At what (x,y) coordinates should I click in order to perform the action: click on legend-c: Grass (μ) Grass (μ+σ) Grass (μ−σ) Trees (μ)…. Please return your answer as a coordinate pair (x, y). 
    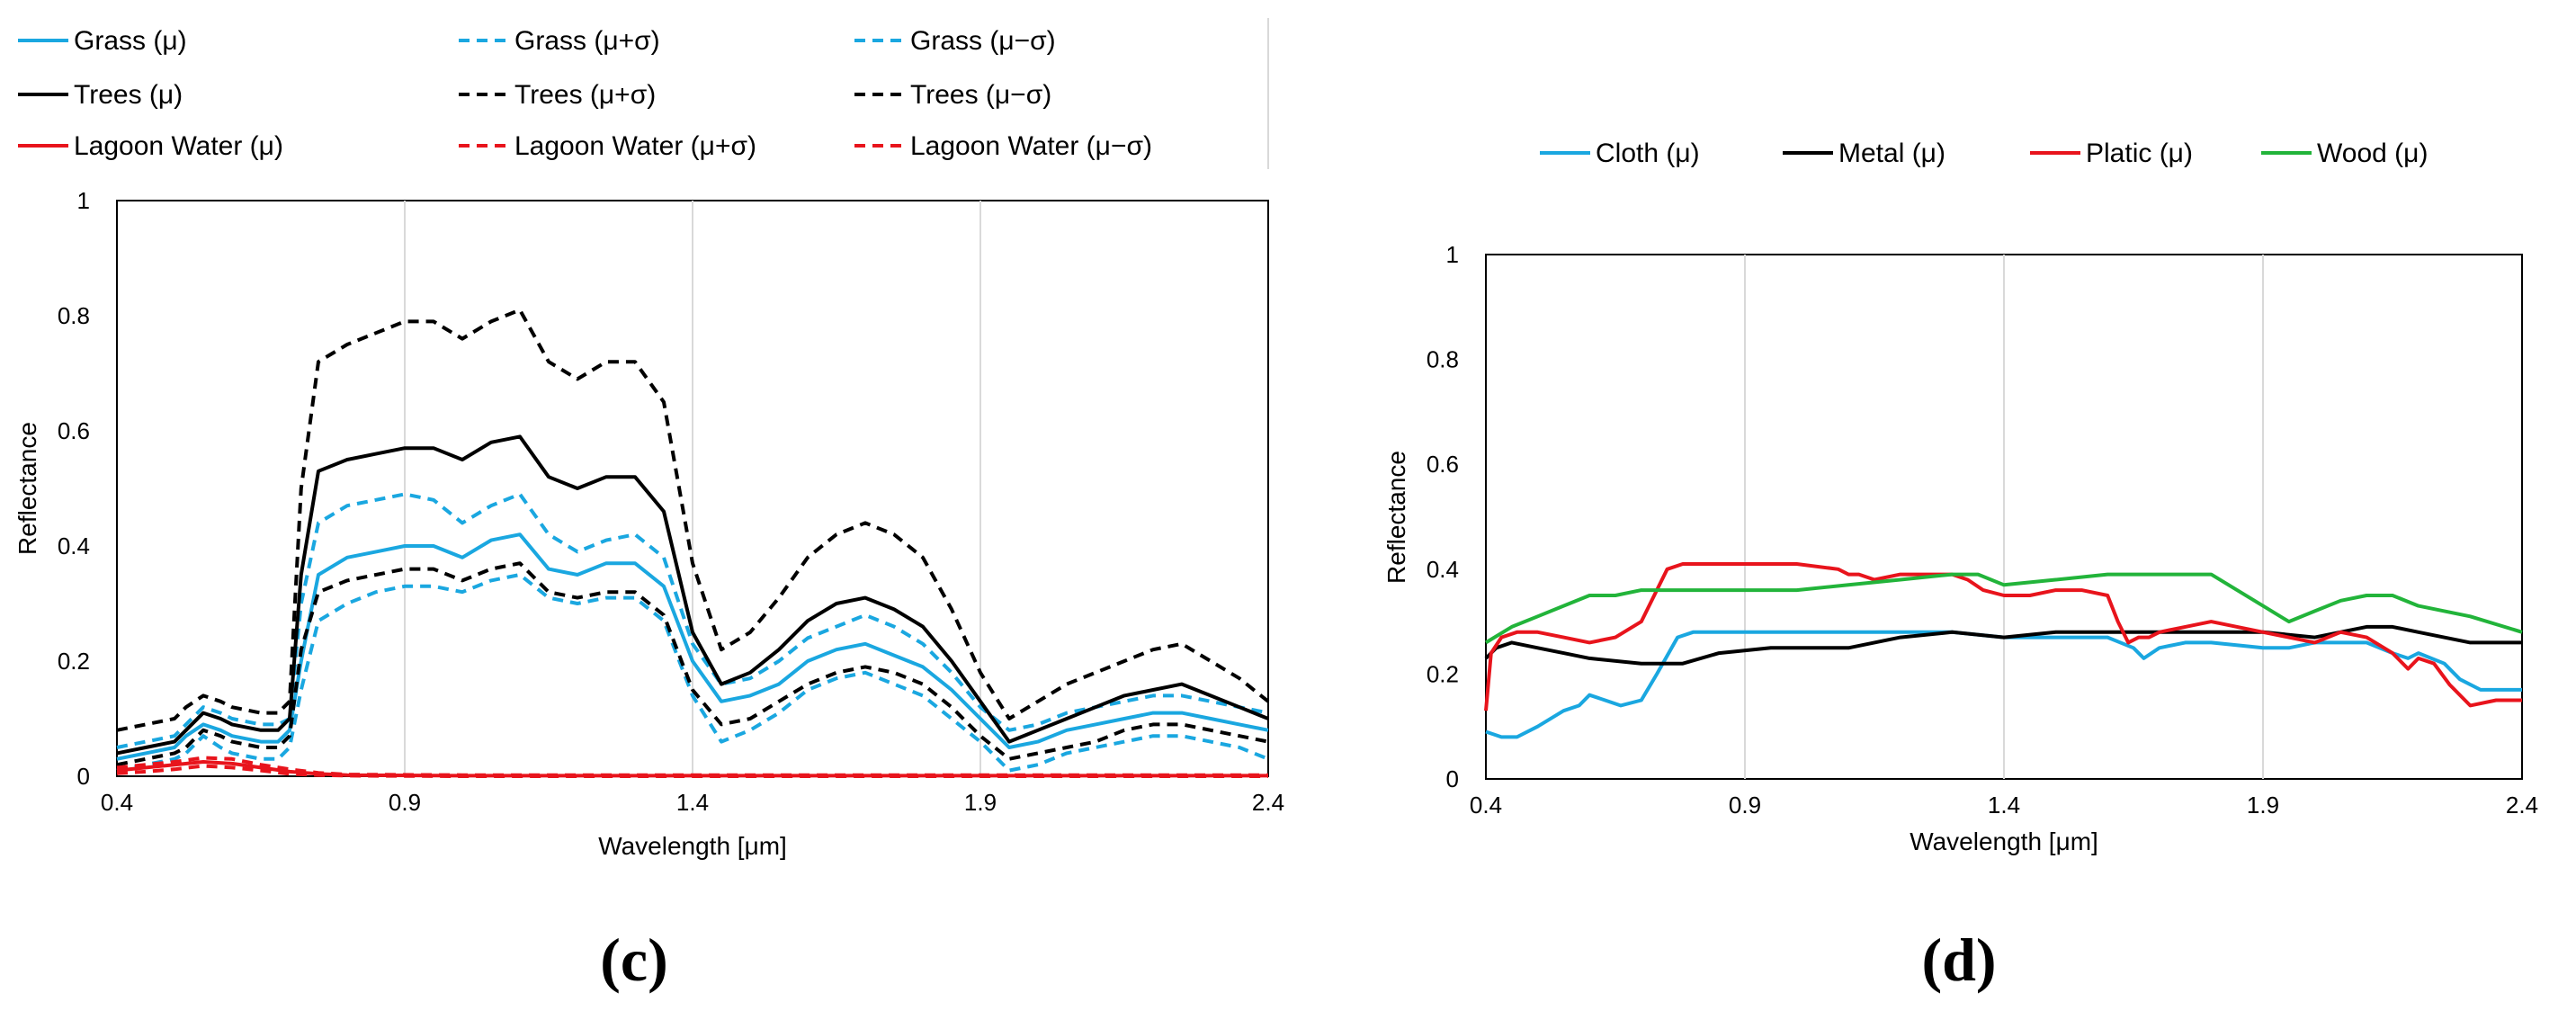
    Looking at the image, I should click on (585, 93).